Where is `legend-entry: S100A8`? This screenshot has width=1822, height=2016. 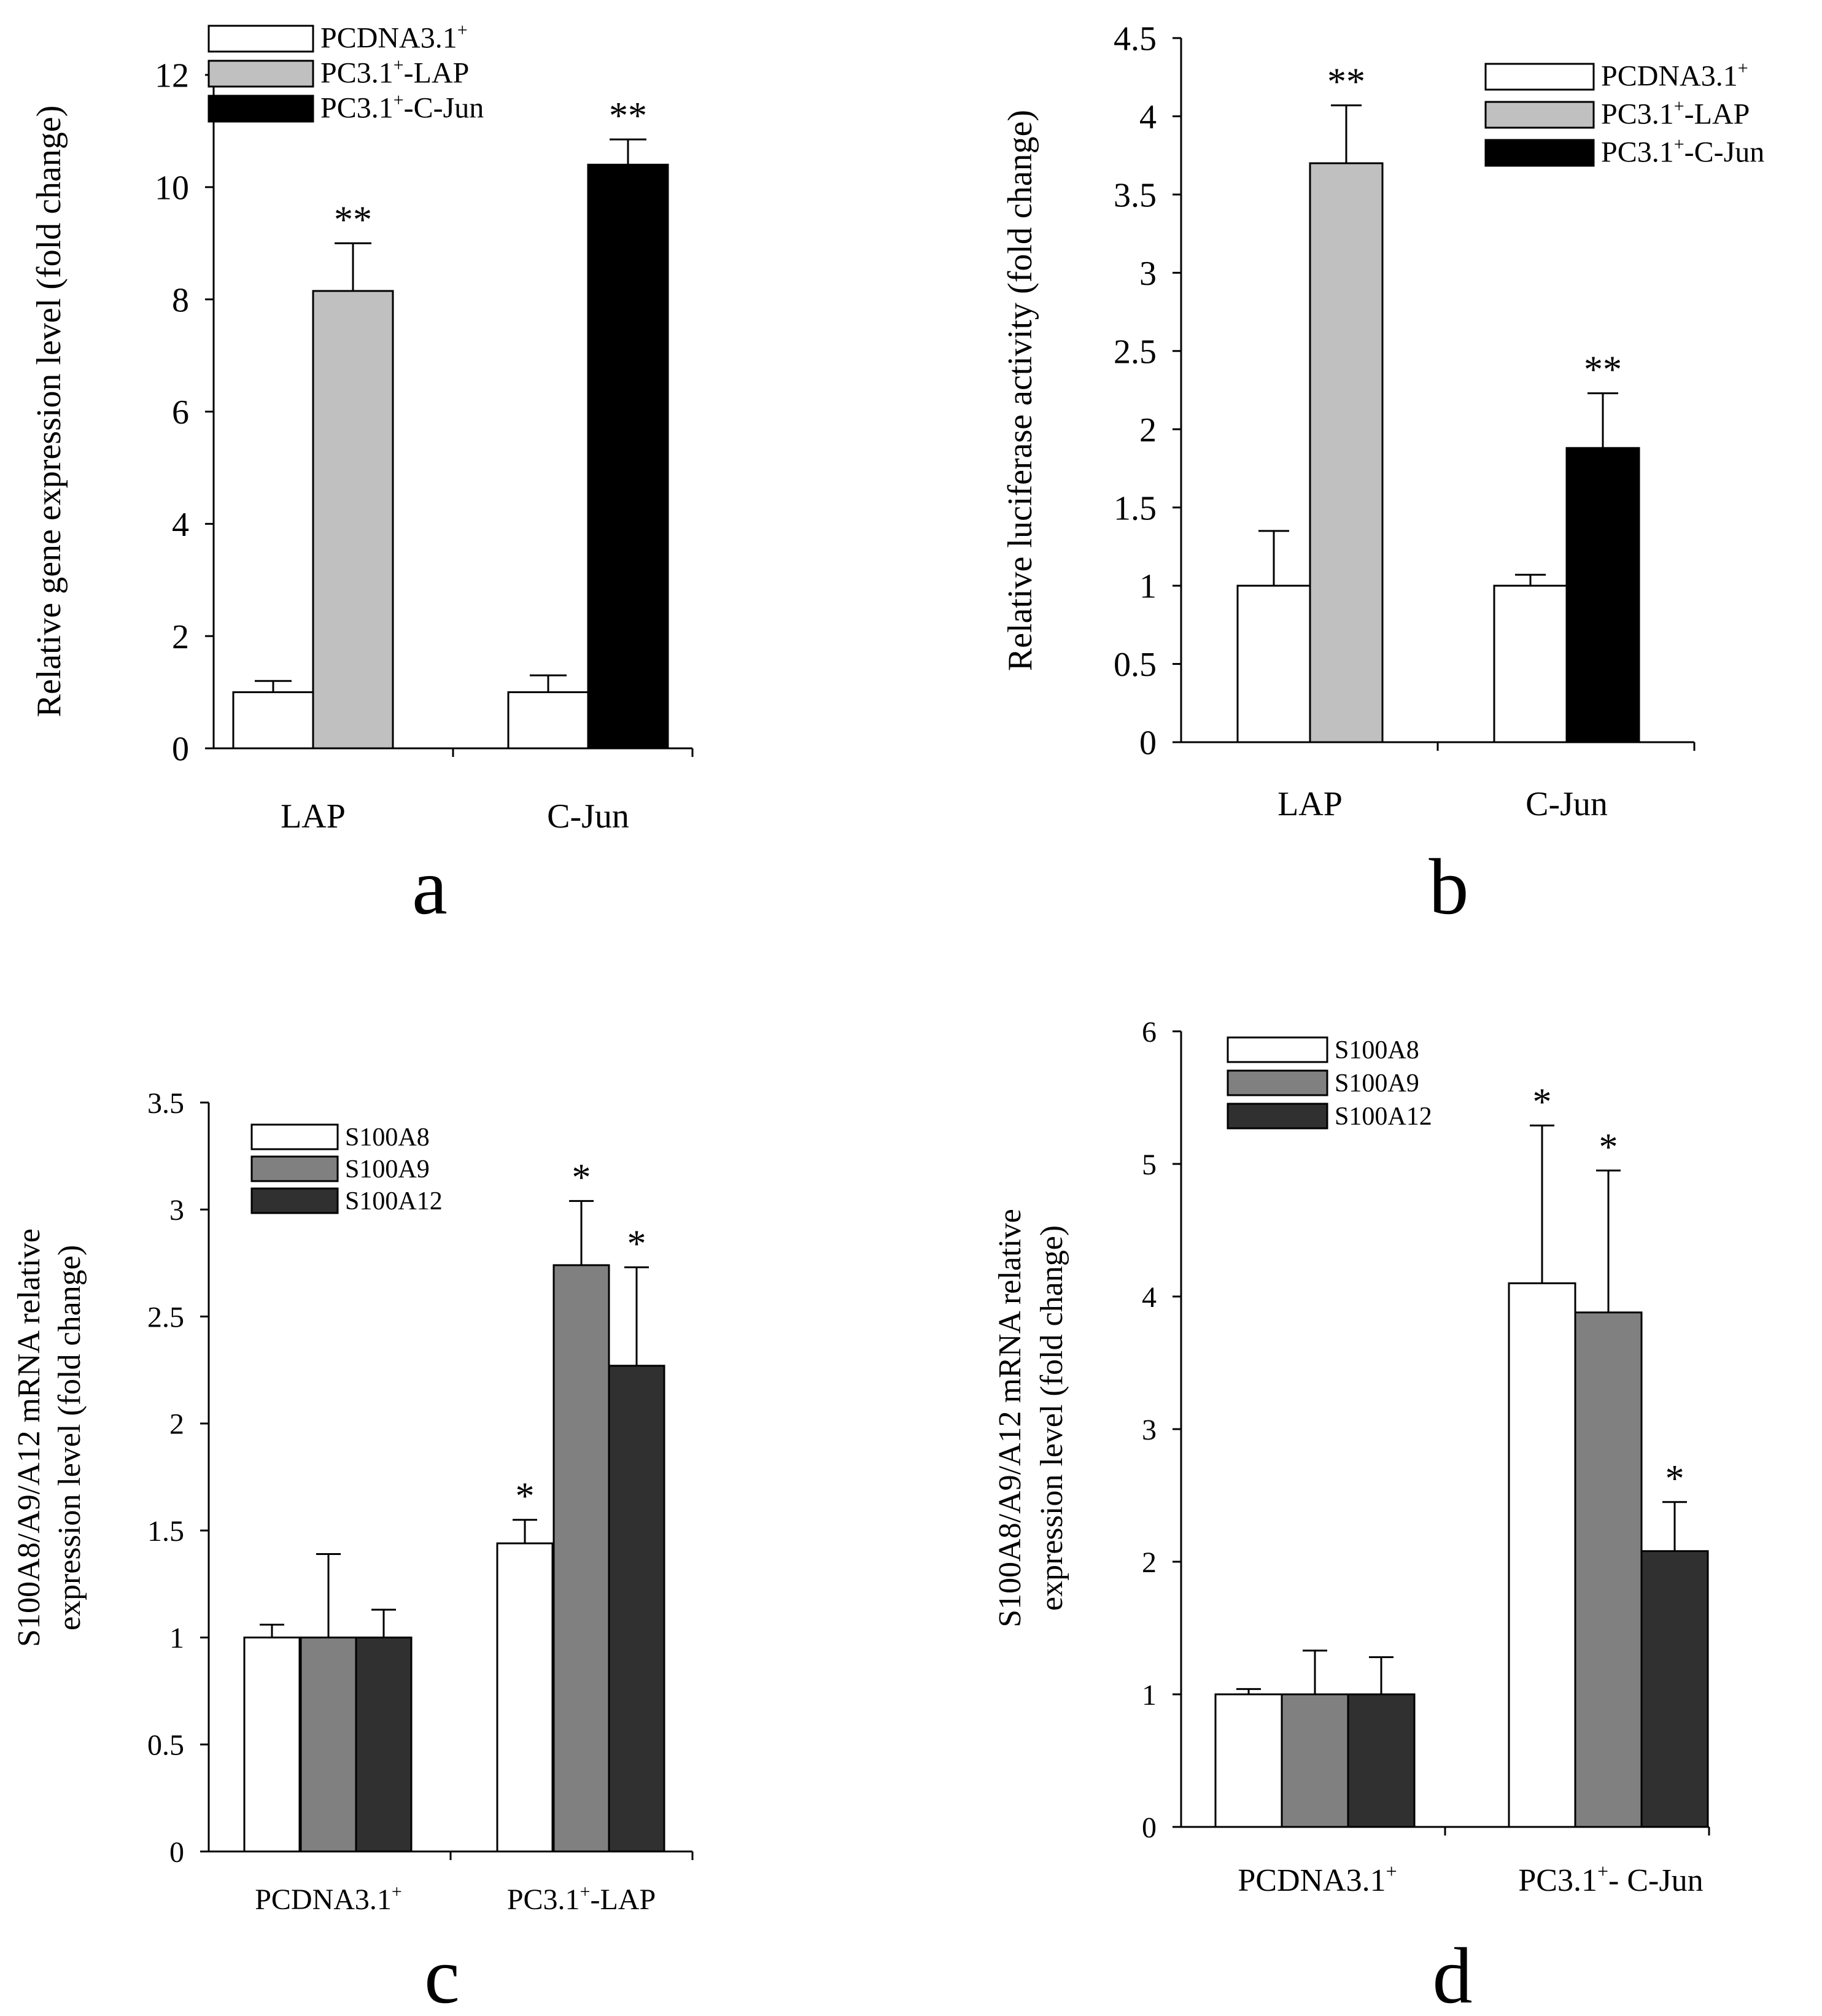 legend-entry: S100A8 is located at coordinates (1377, 1050).